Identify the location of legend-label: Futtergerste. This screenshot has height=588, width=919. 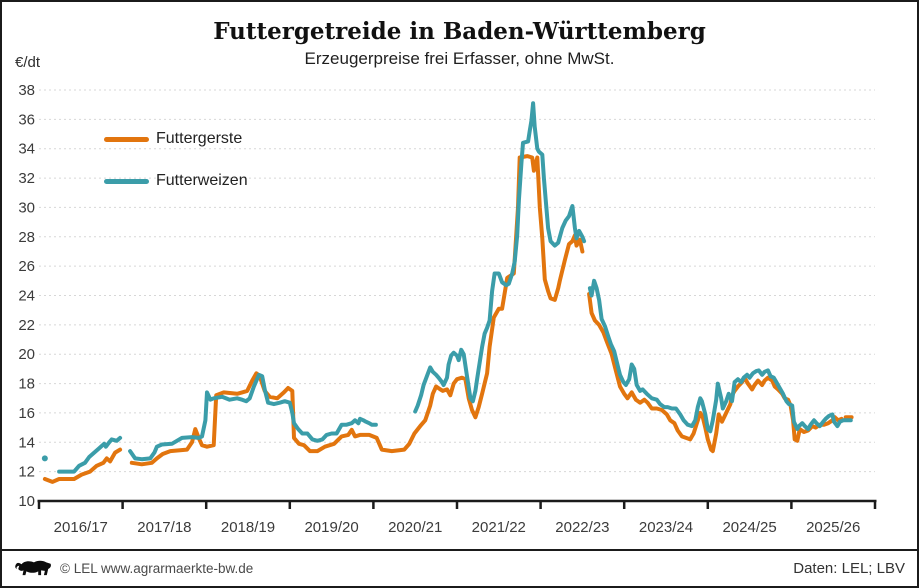
(199, 138).